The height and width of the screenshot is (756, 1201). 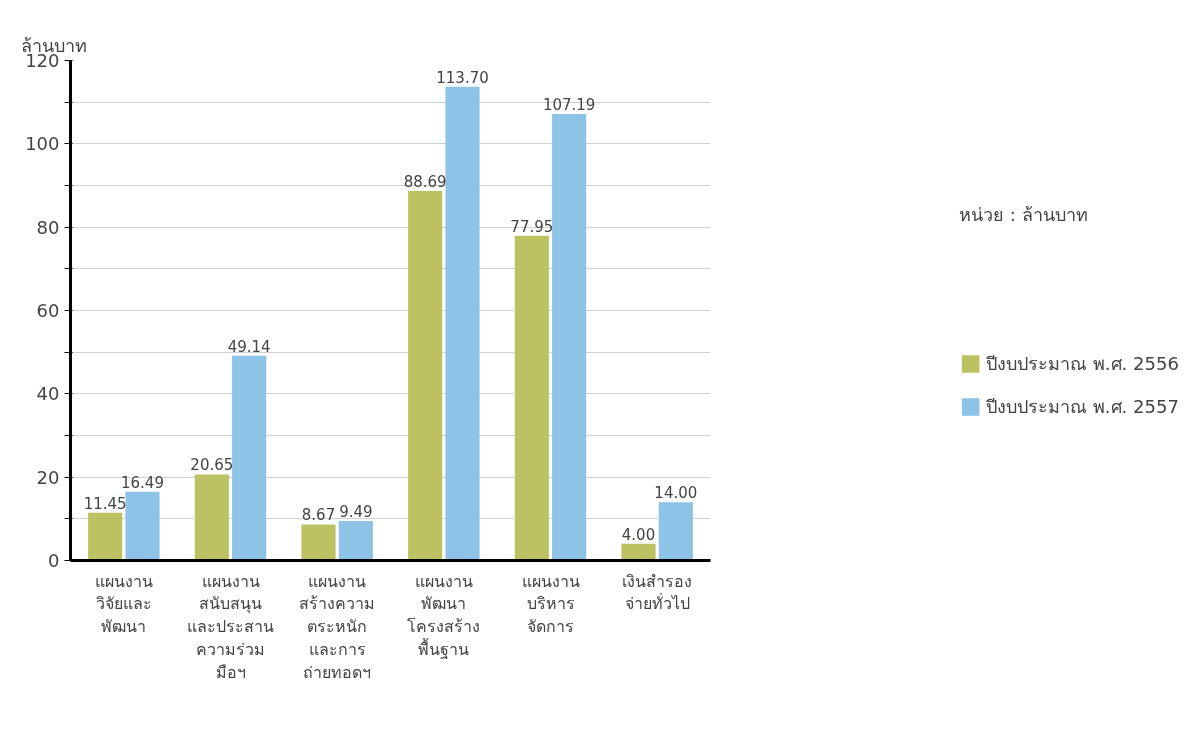 I want to click on x-tick-label: แผนงาน บริหาร จัดการ, so click(x=550, y=604).